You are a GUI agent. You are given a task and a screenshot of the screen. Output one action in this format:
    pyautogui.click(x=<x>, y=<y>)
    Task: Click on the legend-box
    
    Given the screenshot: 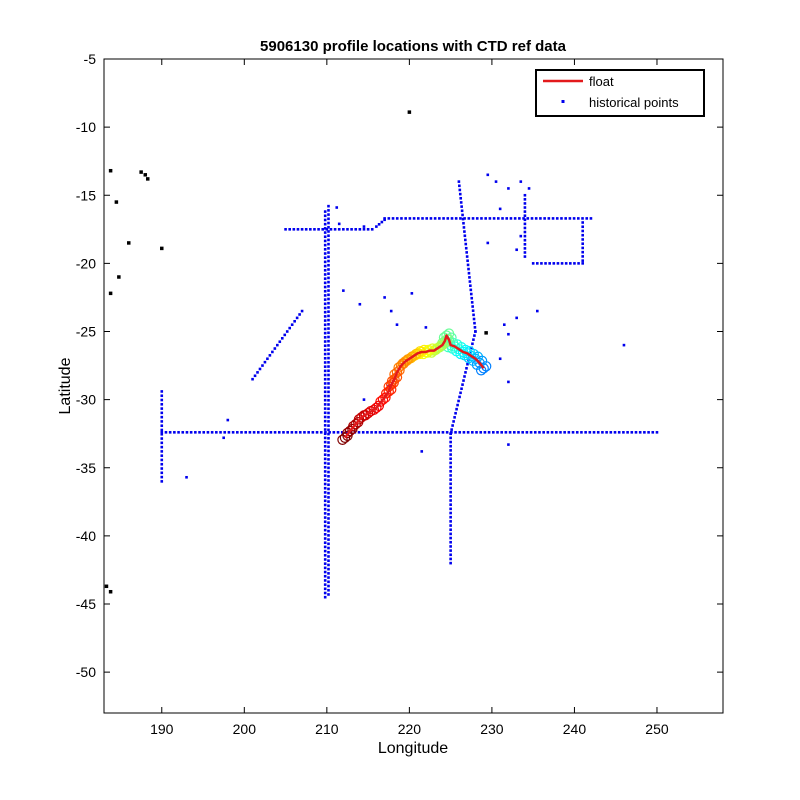 What is the action you would take?
    pyautogui.click(x=620, y=93)
    